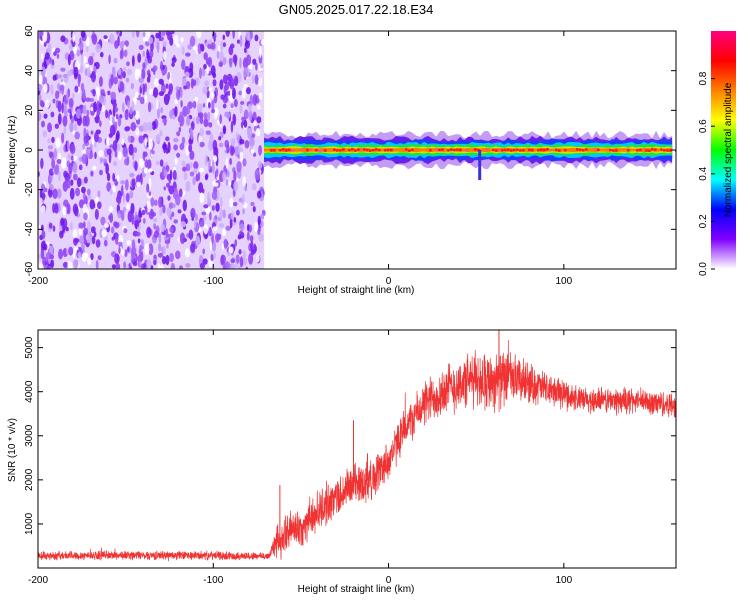 The height and width of the screenshot is (600, 750). Describe the element at coordinates (703, 173) in the screenshot. I see `colorbar-tick-label: 0.4` at that location.